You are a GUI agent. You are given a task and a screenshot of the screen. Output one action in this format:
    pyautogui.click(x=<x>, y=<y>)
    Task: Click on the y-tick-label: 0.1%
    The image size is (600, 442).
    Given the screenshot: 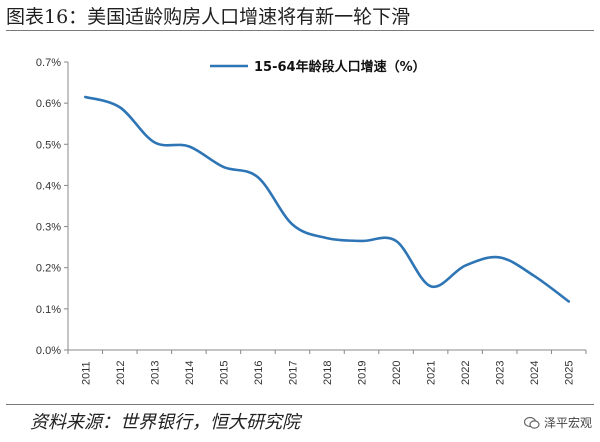 What is the action you would take?
    pyautogui.click(x=48, y=310)
    